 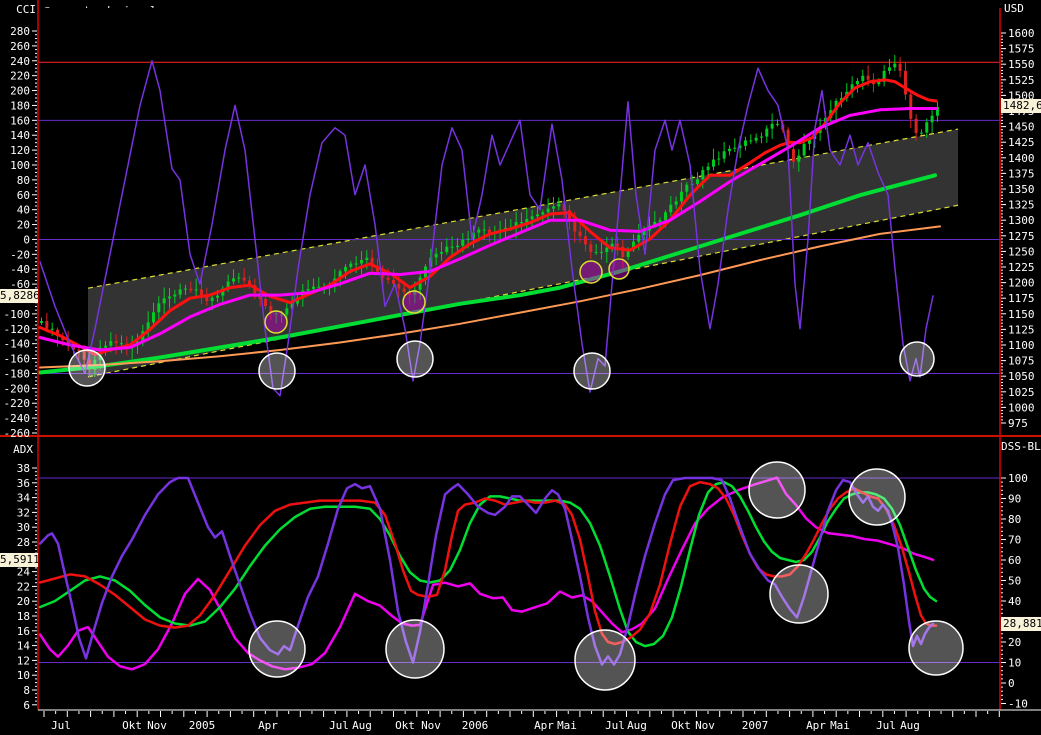 What do you see at coordinates (520, 436) in the screenshot?
I see `panel-separator` at bounding box center [520, 436].